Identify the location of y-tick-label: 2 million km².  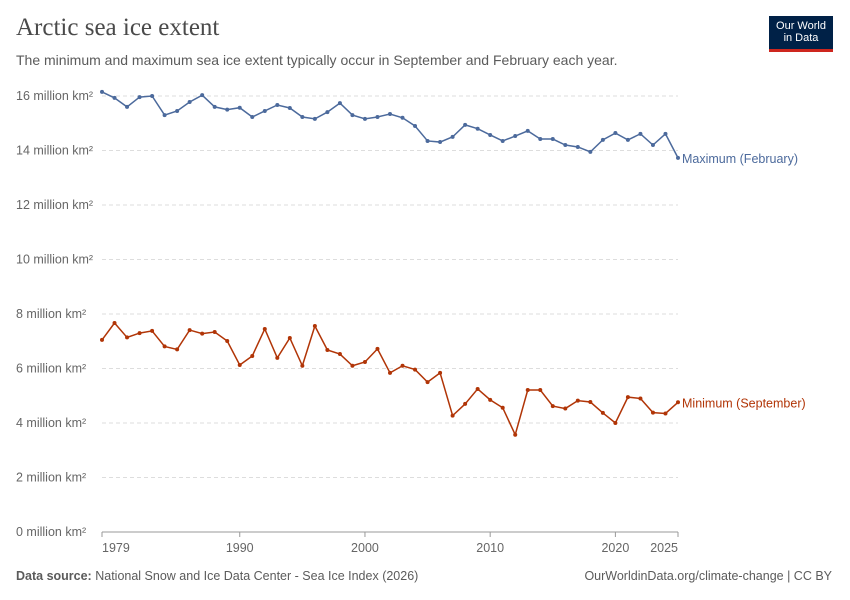
(51, 478).